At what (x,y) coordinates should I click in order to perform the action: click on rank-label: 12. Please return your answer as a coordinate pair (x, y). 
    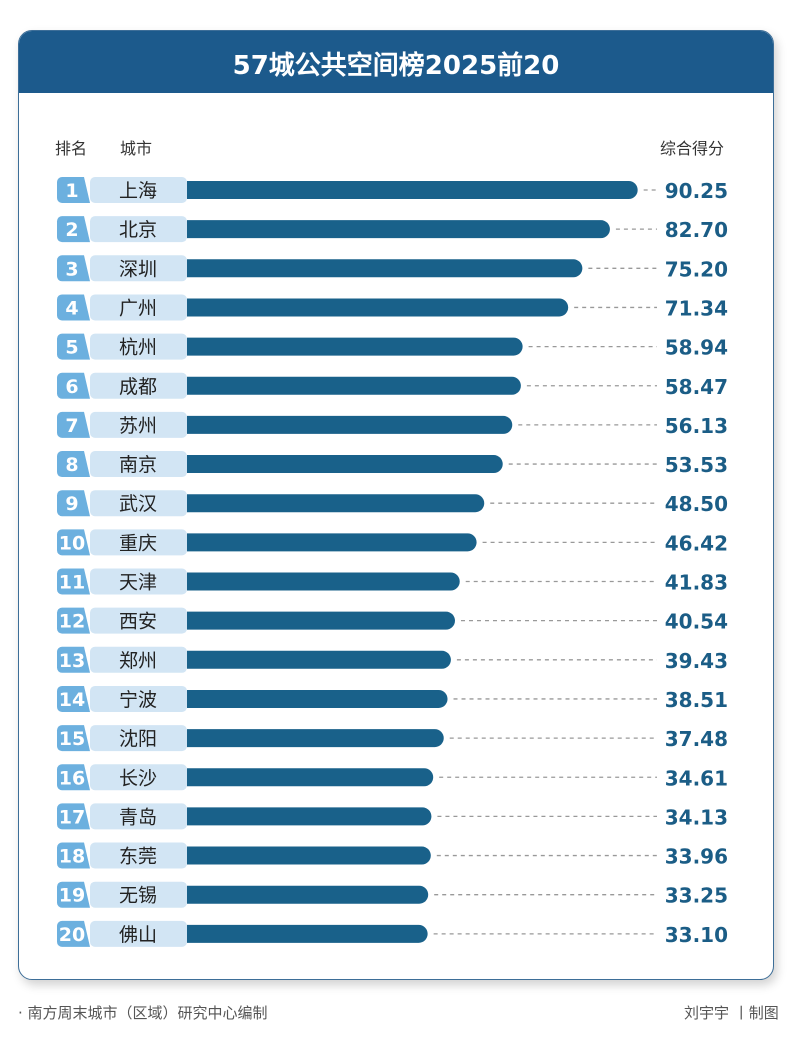
    Looking at the image, I should click on (72, 622).